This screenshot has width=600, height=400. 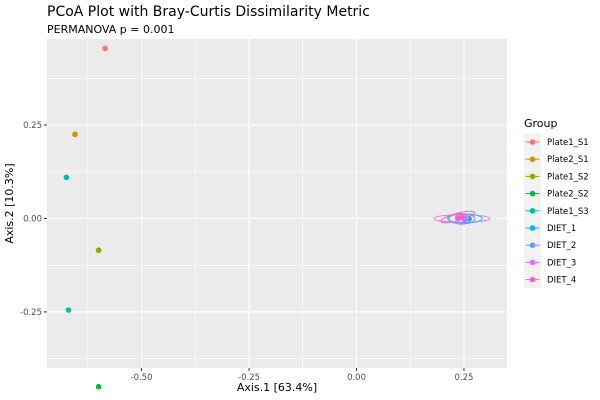 I want to click on legend-label: DIET_2, so click(x=561, y=246).